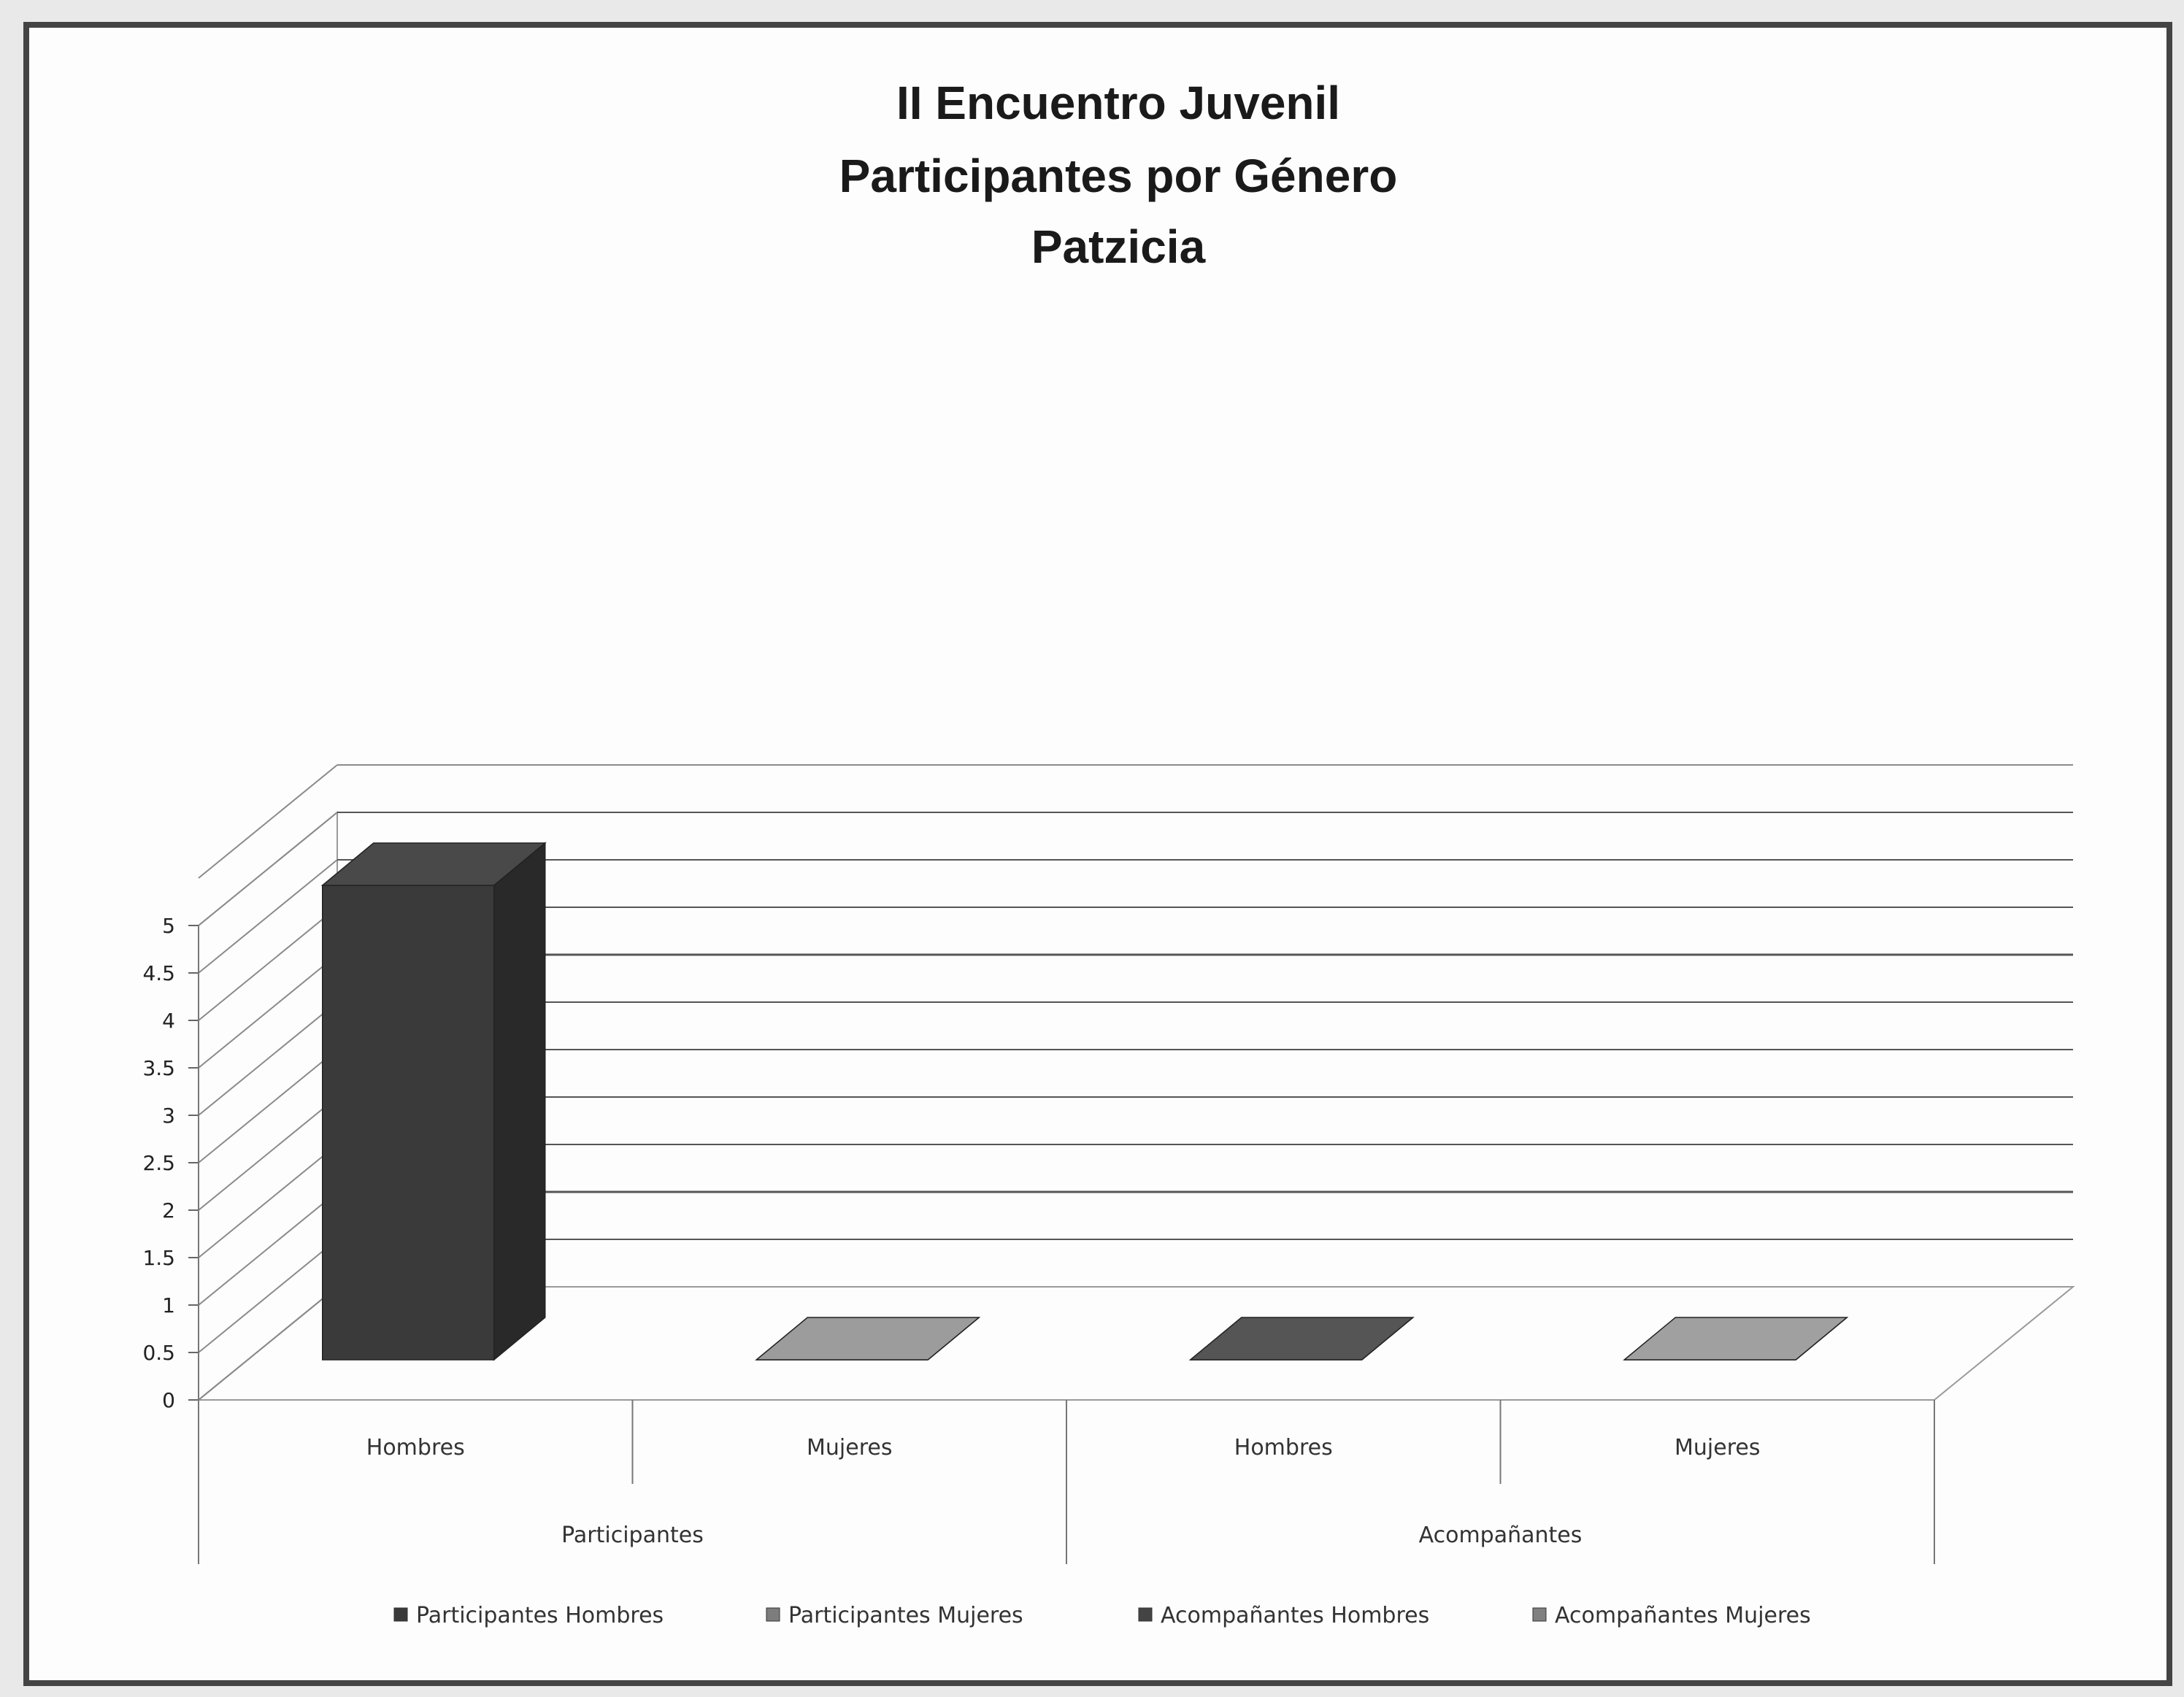 The image size is (2184, 1697). What do you see at coordinates (1118, 103) in the screenshot?
I see `chart-title-line-1: II Encuentro Juvenil` at bounding box center [1118, 103].